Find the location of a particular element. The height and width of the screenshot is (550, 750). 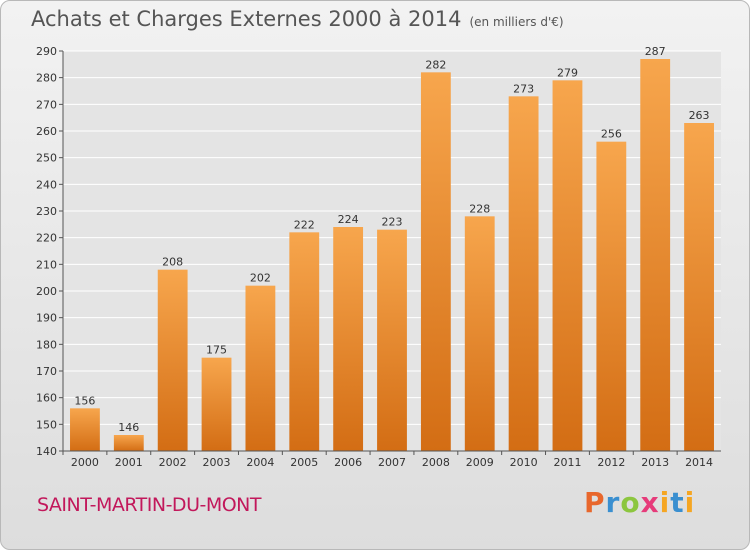

bar-2009 is located at coordinates (479, 333).